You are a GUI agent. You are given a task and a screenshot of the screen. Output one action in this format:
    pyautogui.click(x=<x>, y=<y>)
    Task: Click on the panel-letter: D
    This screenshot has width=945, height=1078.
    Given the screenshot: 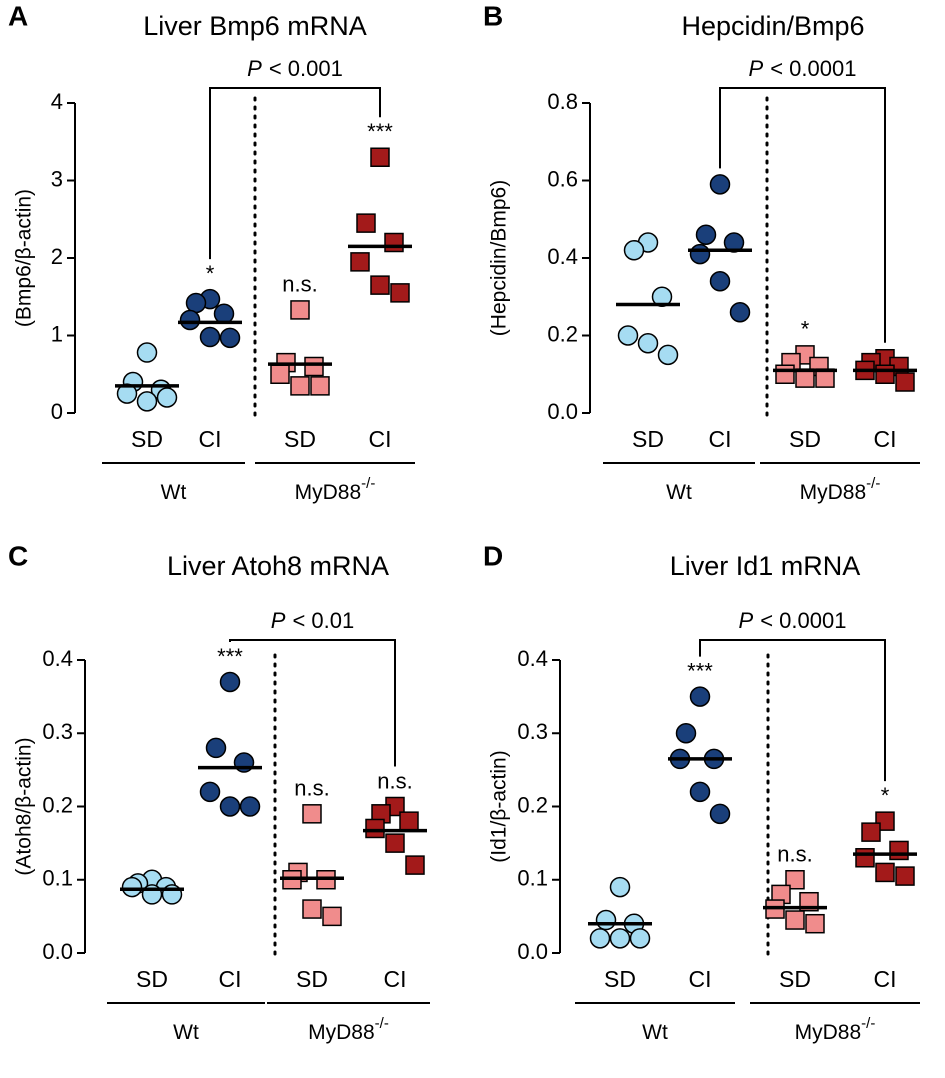 What is the action you would take?
    pyautogui.click(x=493, y=555)
    